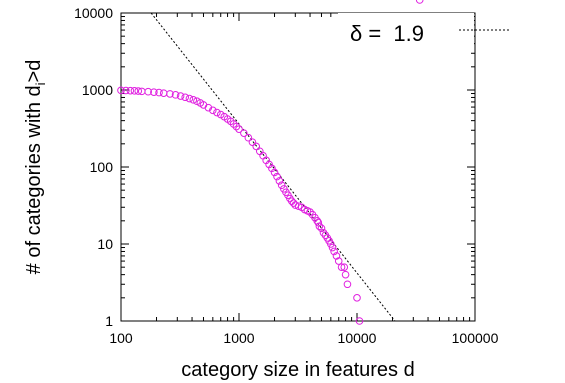 The image size is (565, 383). Describe the element at coordinates (121, 338) in the screenshot. I see `x-tick-label: 100` at that location.